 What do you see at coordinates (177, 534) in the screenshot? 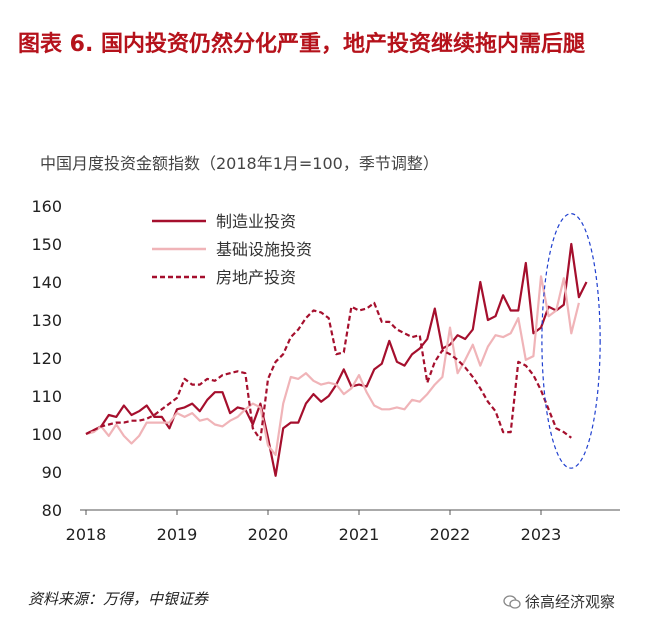
I see `x-tick-label: 2019` at bounding box center [177, 534].